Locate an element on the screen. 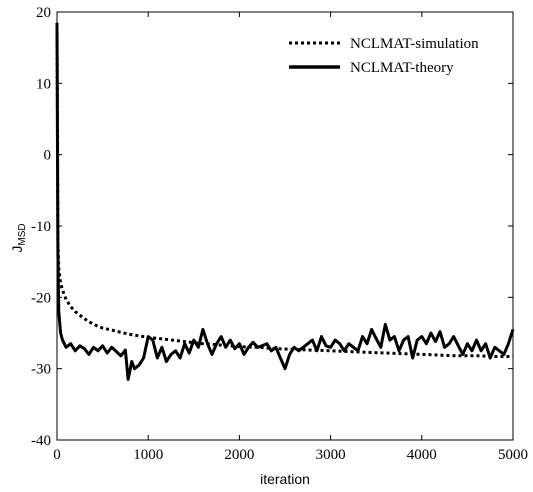 The image size is (533, 492). legend-label-theory: NCLMAT-theory is located at coordinates (402, 68).